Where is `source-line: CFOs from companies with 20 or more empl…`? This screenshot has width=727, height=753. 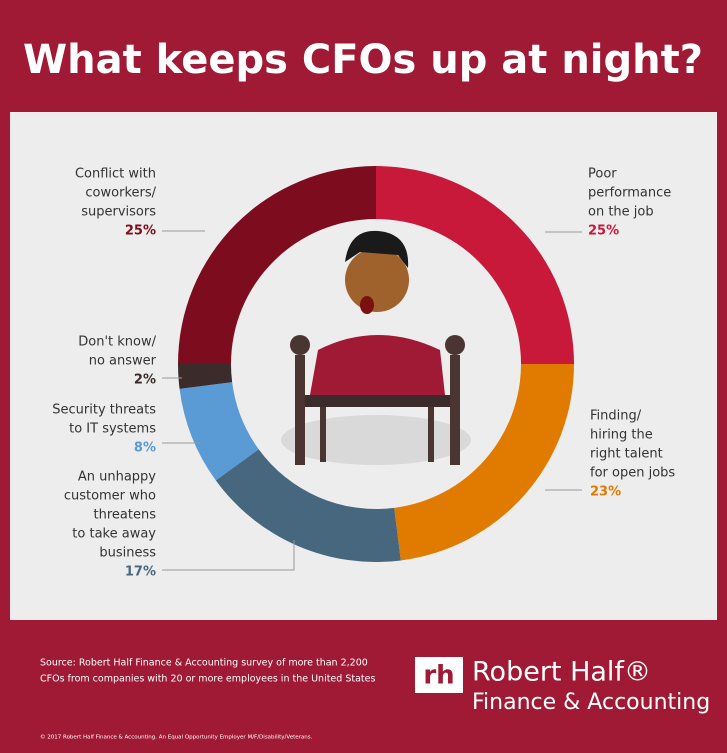
source-line: CFOs from companies with 20 or more empl… is located at coordinates (207, 679).